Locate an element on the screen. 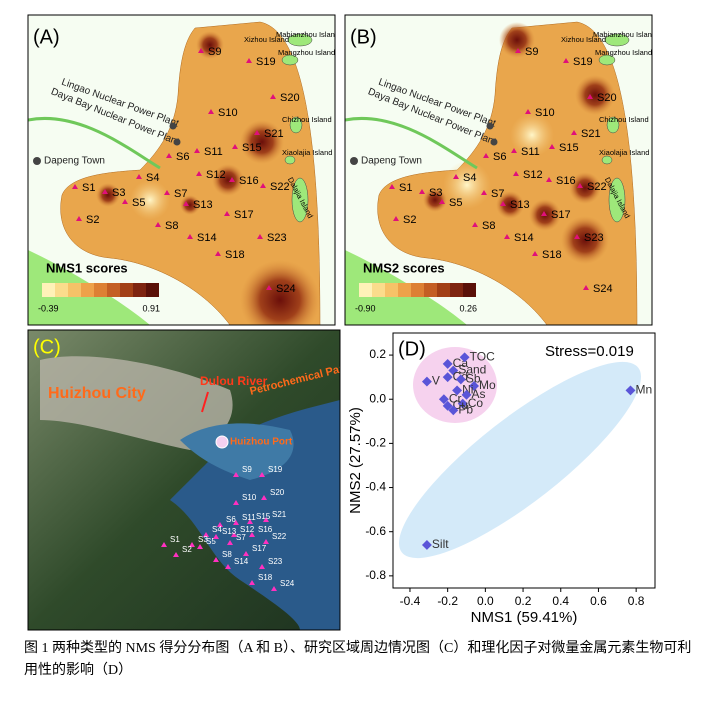 This screenshot has height=701, width=717. y-tick-label: -0.2 is located at coordinates (375, 443).